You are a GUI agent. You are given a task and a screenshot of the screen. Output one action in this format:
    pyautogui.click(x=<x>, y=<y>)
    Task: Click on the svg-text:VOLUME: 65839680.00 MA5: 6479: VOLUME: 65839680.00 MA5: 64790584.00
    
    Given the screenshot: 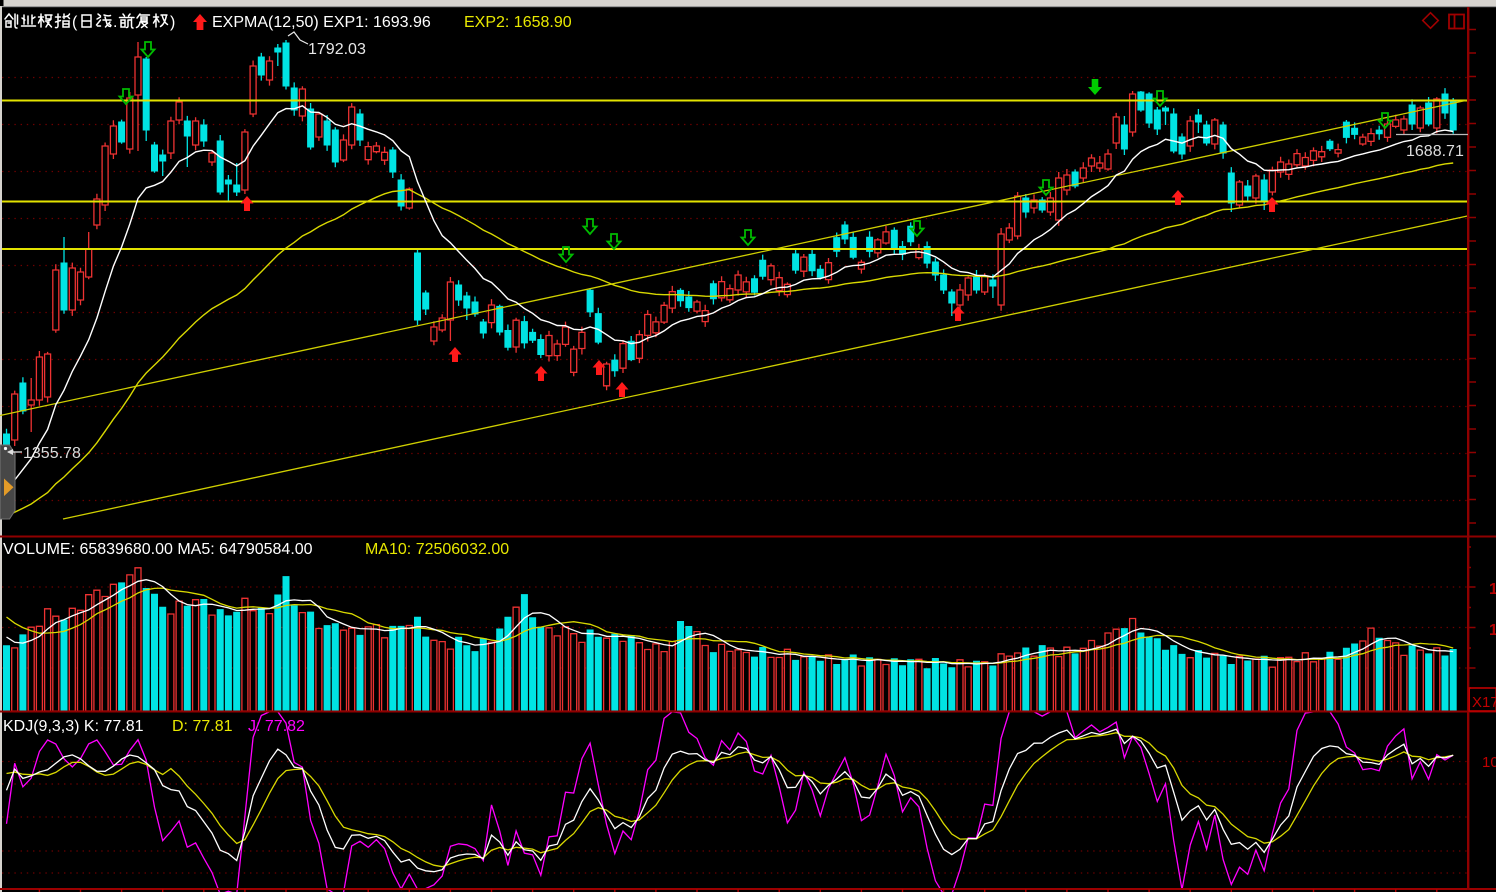 What is the action you would take?
    pyautogui.click(x=158, y=549)
    